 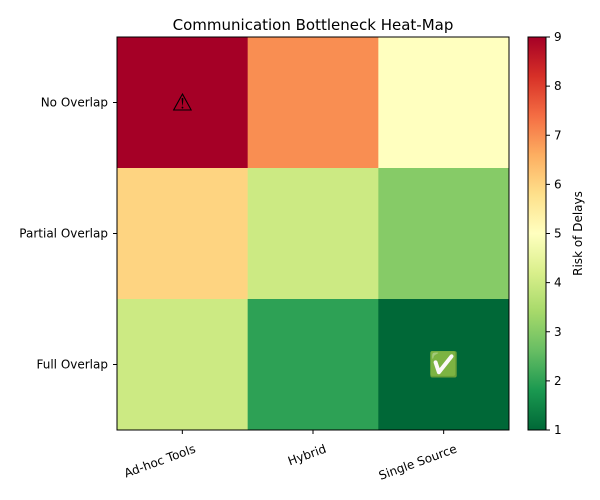 I want to click on colorbar-ticks: 1 2 3 4 5 6 7 8 9, so click(x=554, y=233).